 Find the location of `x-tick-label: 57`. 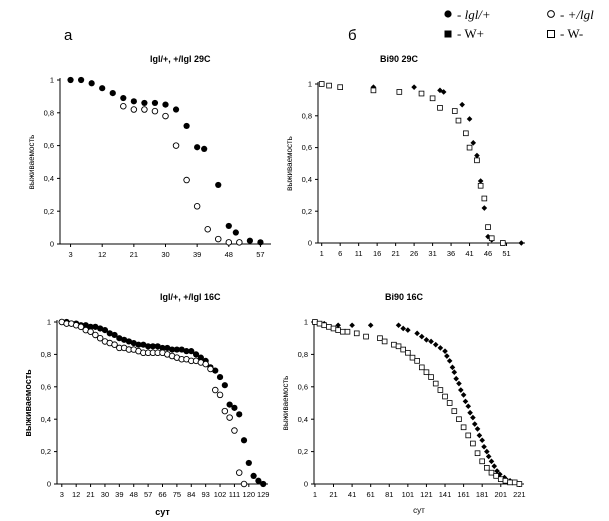

x-tick-label: 57 is located at coordinates (260, 254).